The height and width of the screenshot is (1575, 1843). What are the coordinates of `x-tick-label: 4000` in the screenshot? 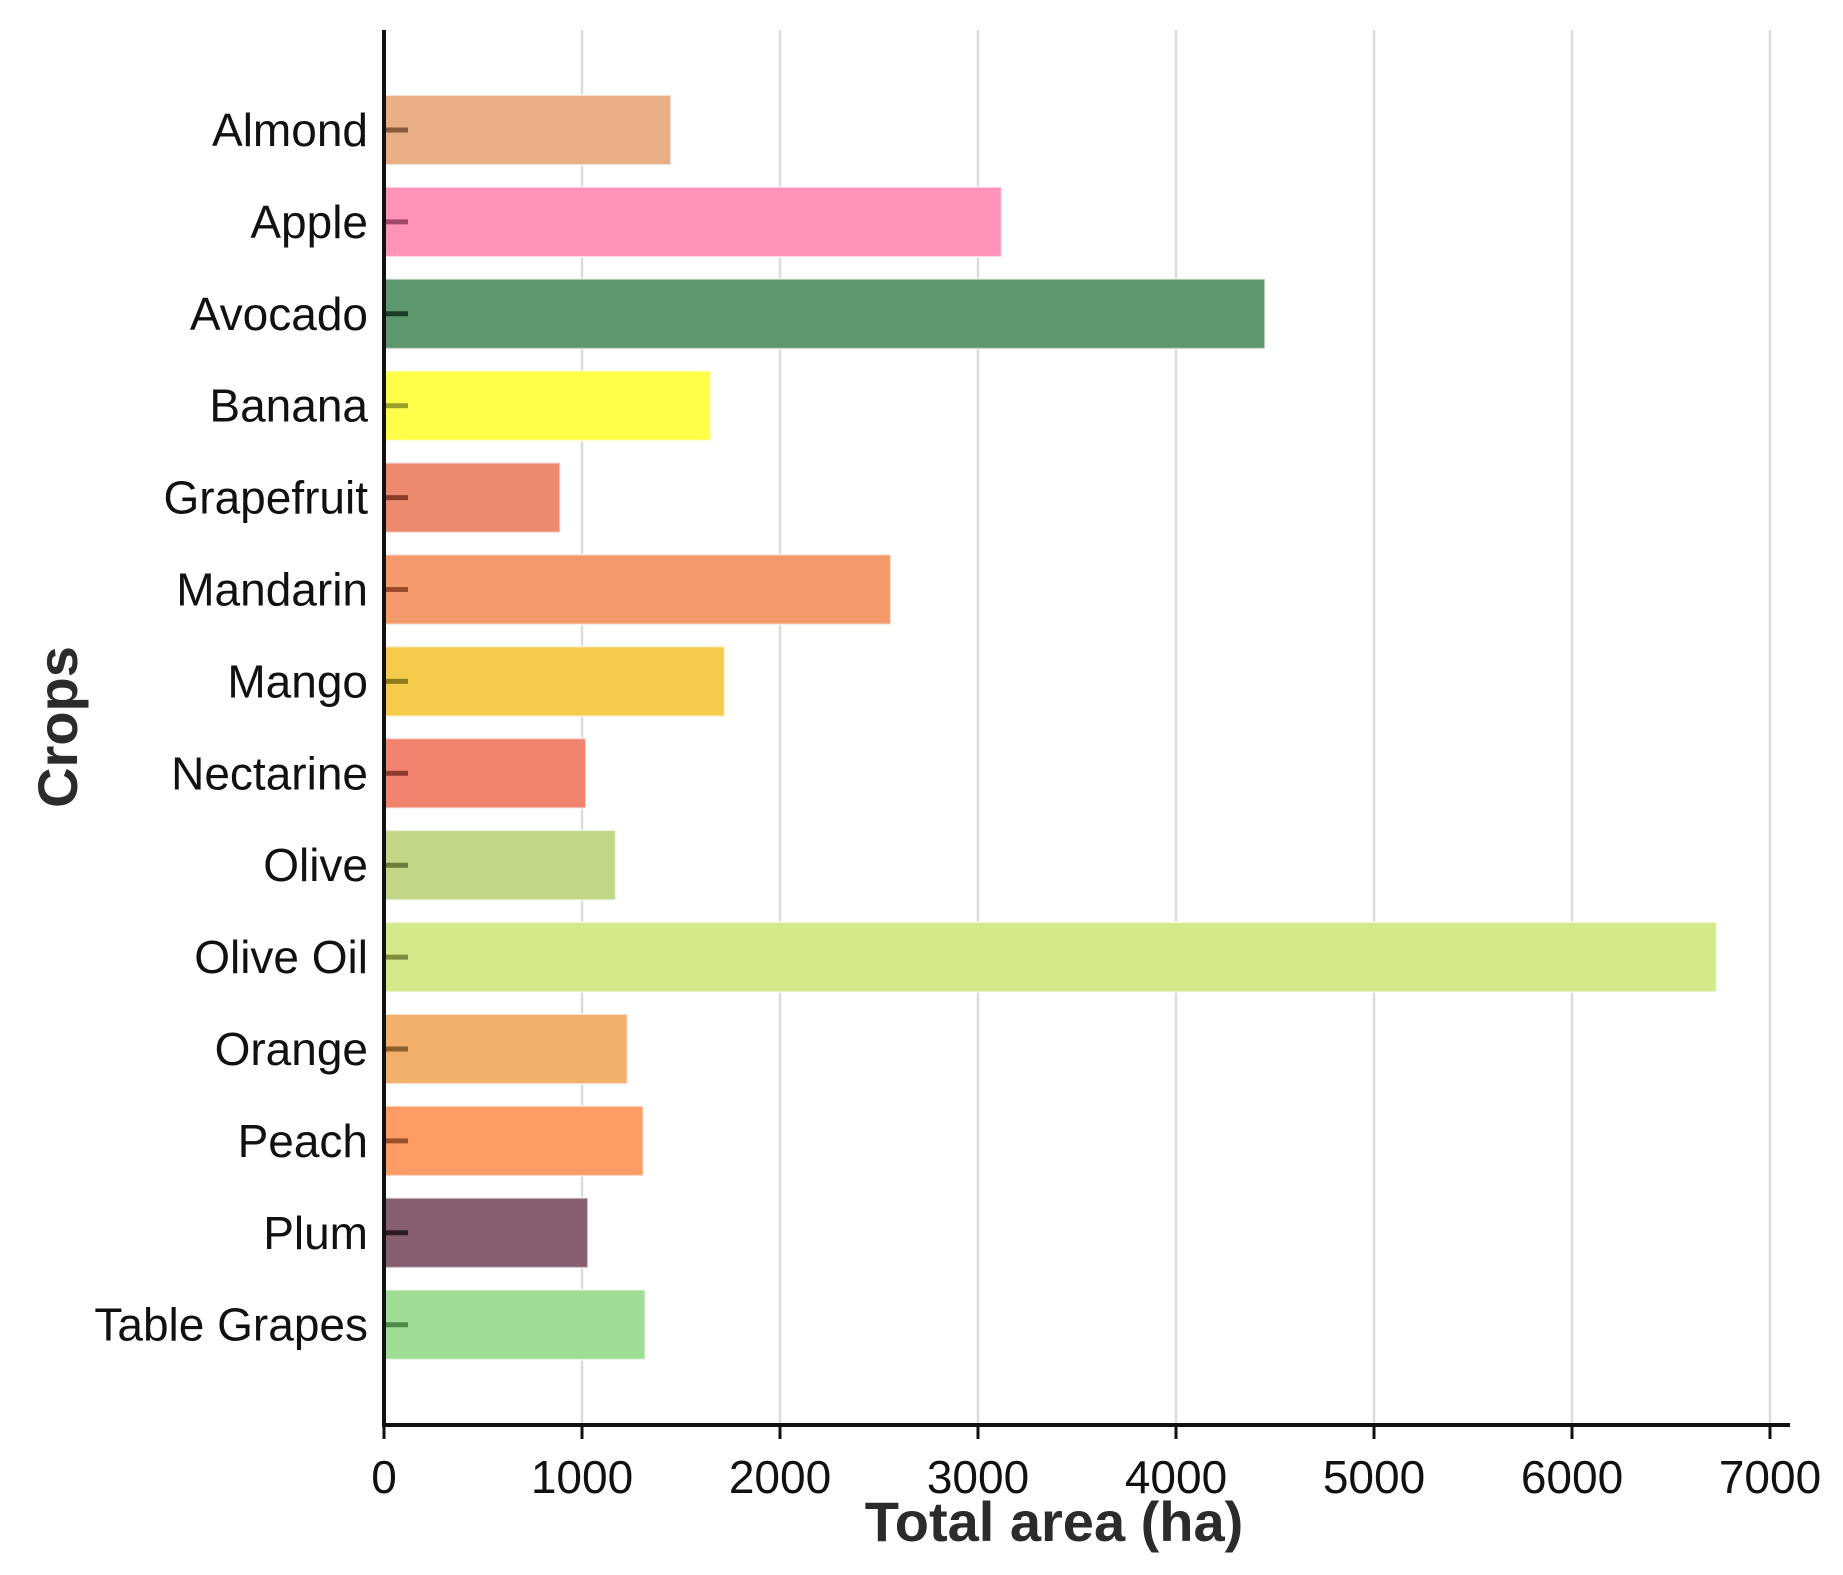 It's located at (1176, 1477).